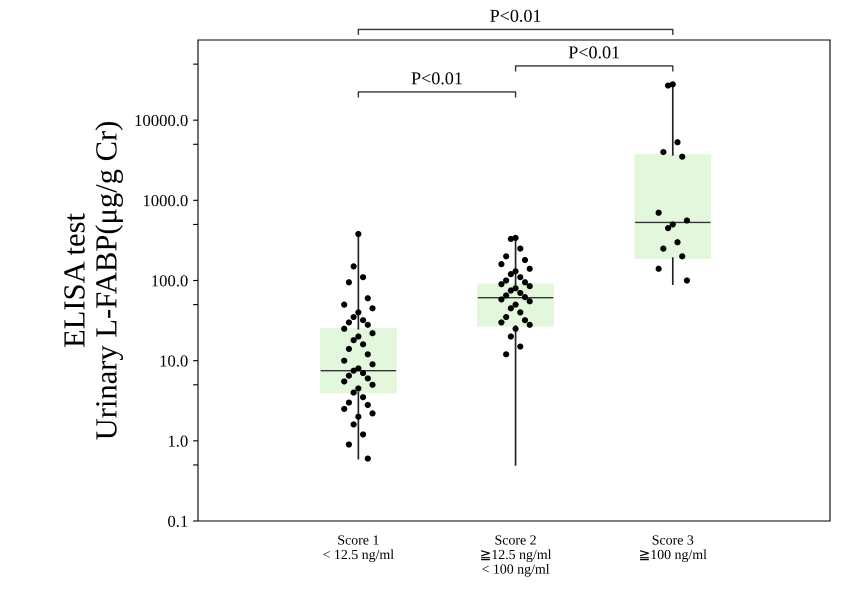 This screenshot has width=846, height=595. Describe the element at coordinates (174, 361) in the screenshot. I see `y-tick-label: 10.0` at that location.